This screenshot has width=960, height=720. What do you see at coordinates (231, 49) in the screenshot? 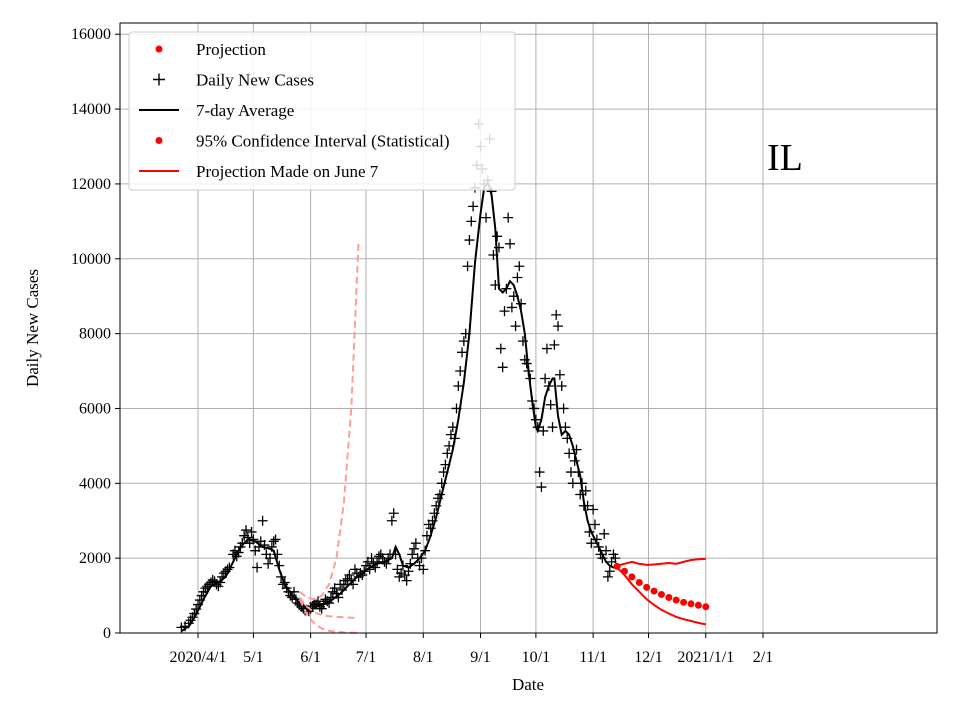
I see `legend-label: Projection` at bounding box center [231, 49].